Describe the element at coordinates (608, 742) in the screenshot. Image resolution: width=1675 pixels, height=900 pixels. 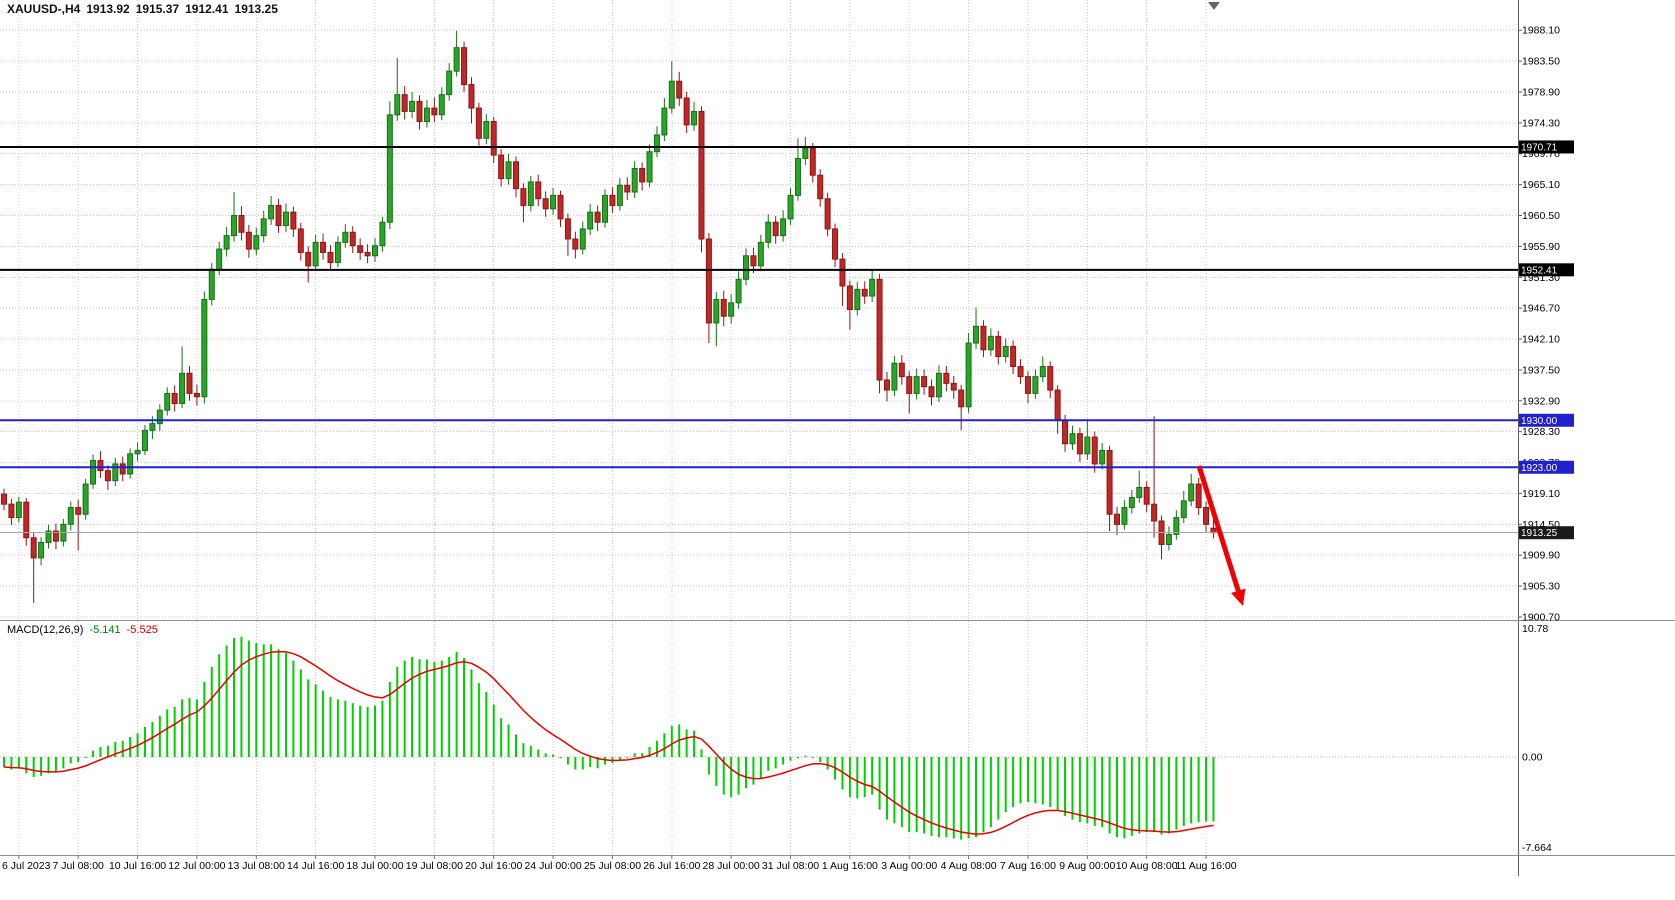
I see `macd-signal-line` at that location.